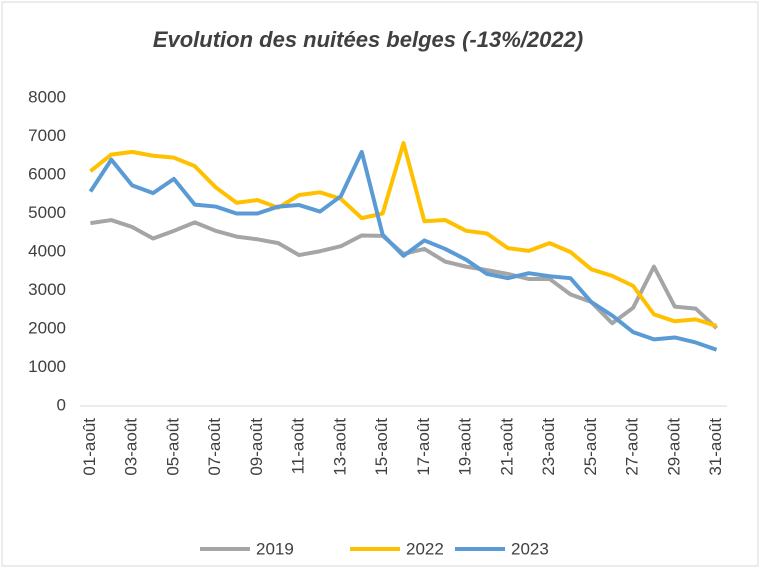  Describe the element at coordinates (47, 173) in the screenshot. I see `y-tick-label: 6000` at that location.